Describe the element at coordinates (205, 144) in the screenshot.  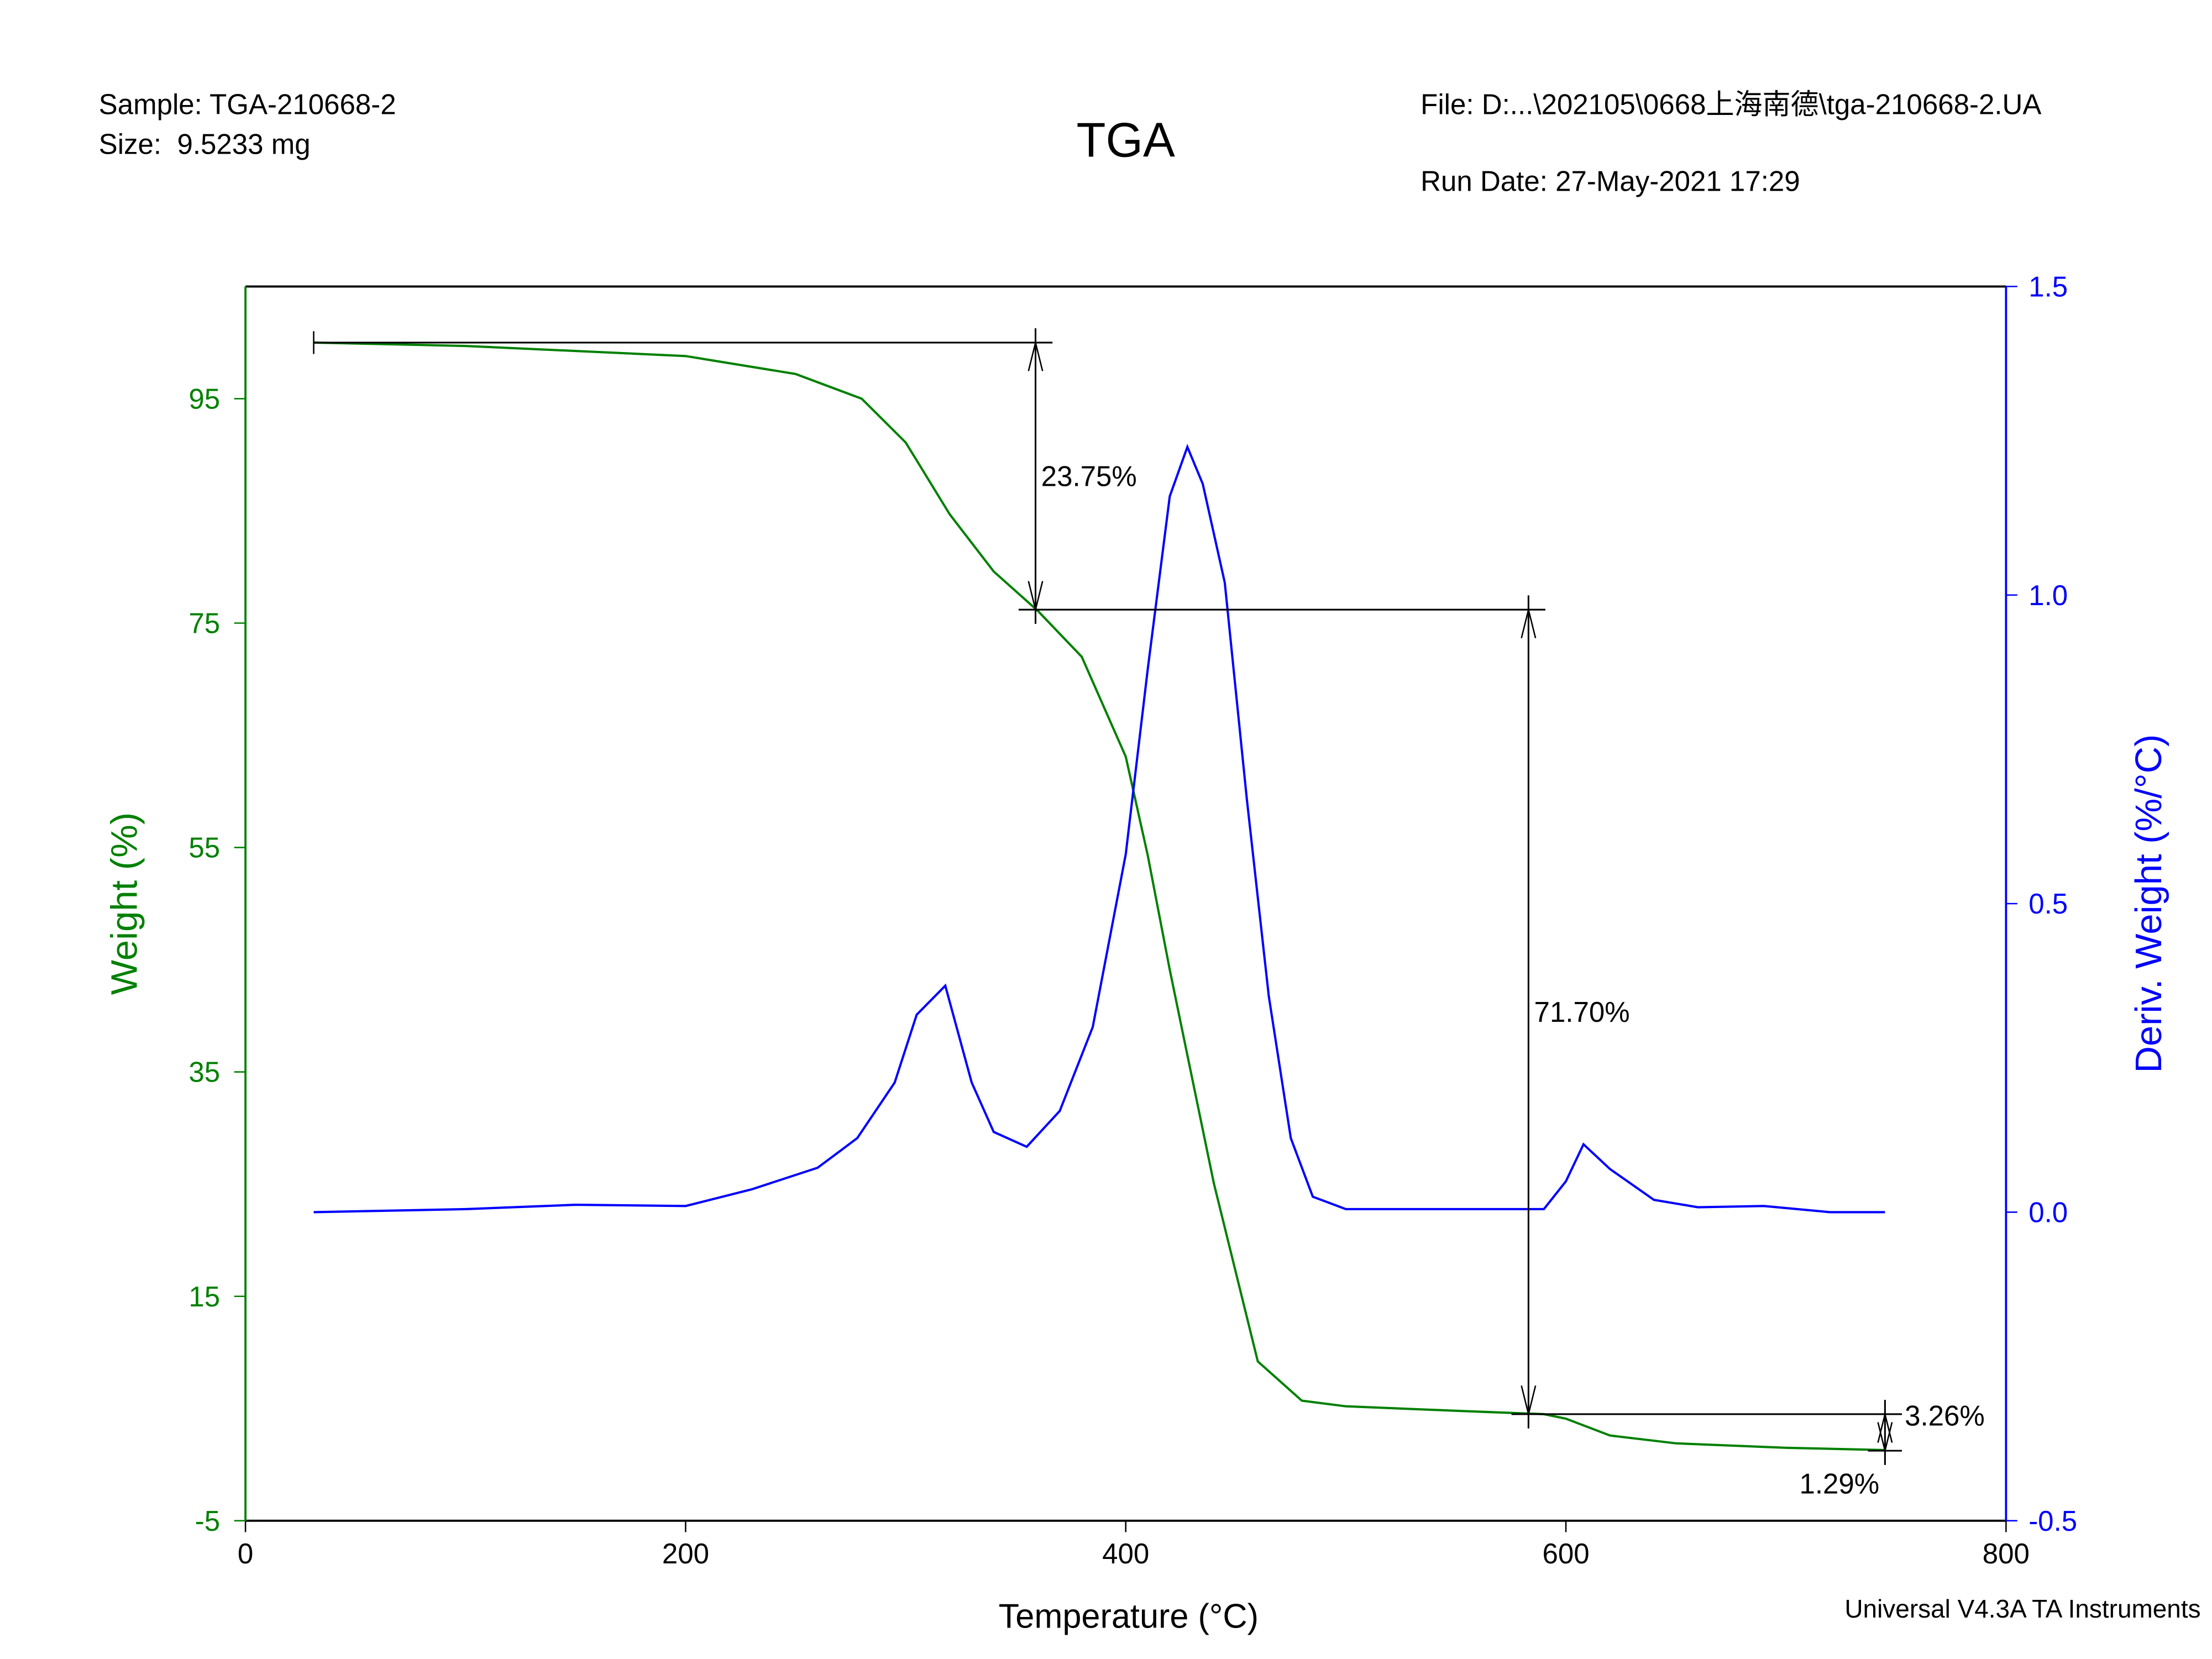
I see `size: Size: 9.5233 mg` at that location.